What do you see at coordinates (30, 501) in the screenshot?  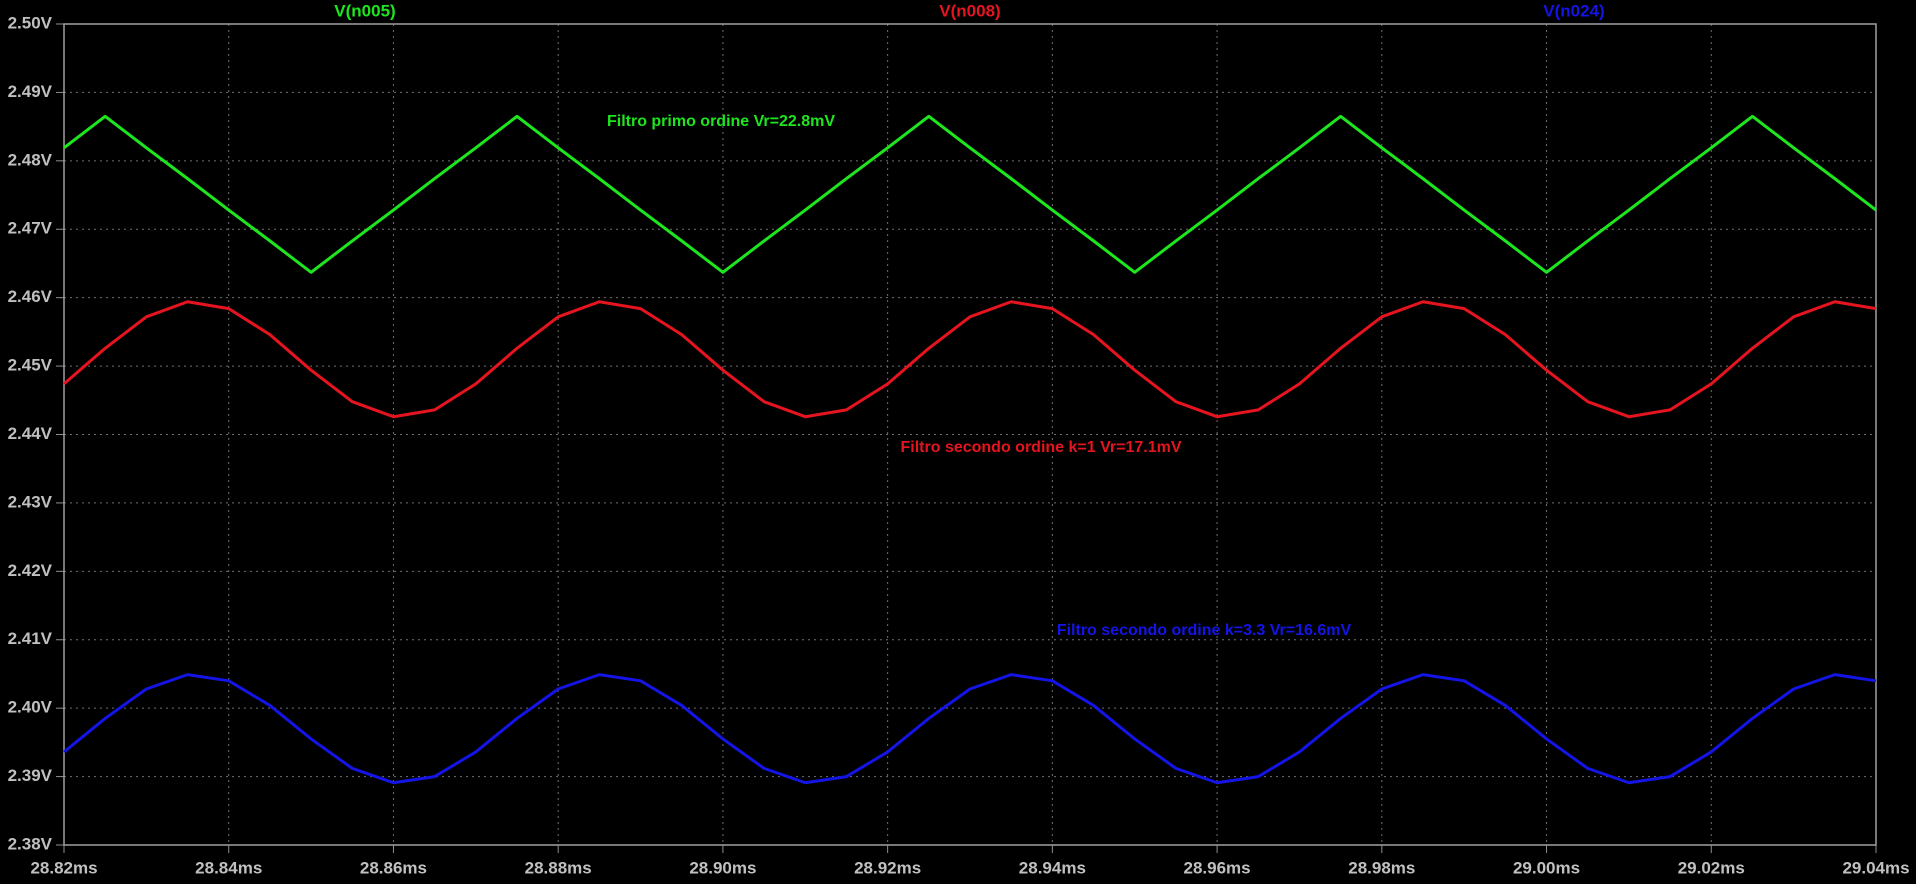 I see `y-tick-label: 2.43V` at bounding box center [30, 501].